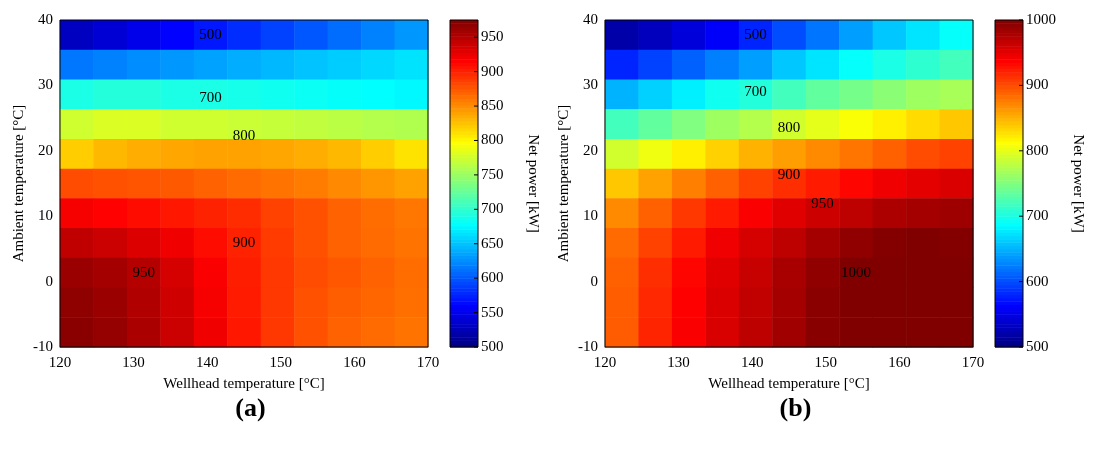 The height and width of the screenshot is (453, 1107). What do you see at coordinates (1041, 18) in the screenshot?
I see `color-bar-label: 1000` at bounding box center [1041, 18].